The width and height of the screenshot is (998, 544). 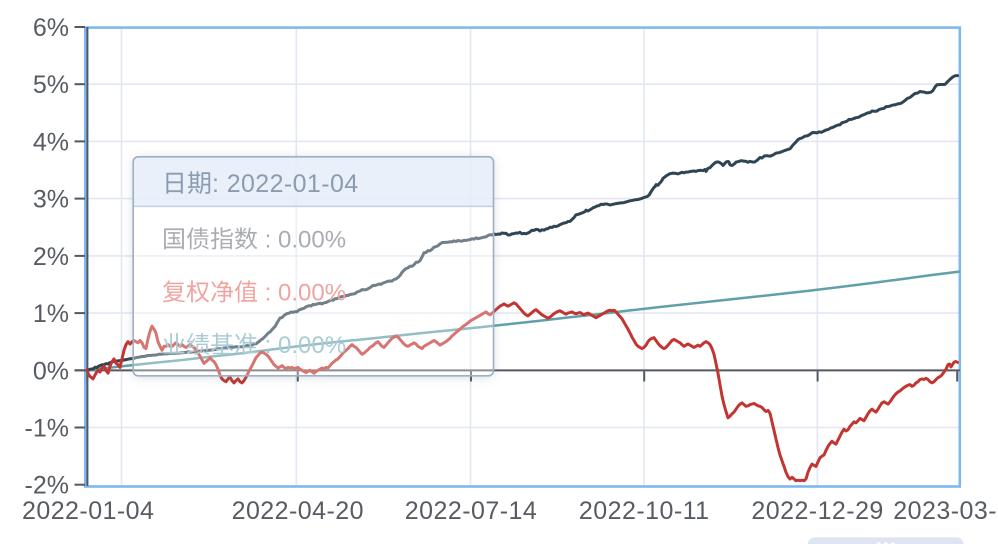 What do you see at coordinates (285, 184) in the screenshot?
I see `svg-text:: 2022-01-04: : 2022-01-04` at bounding box center [285, 184].